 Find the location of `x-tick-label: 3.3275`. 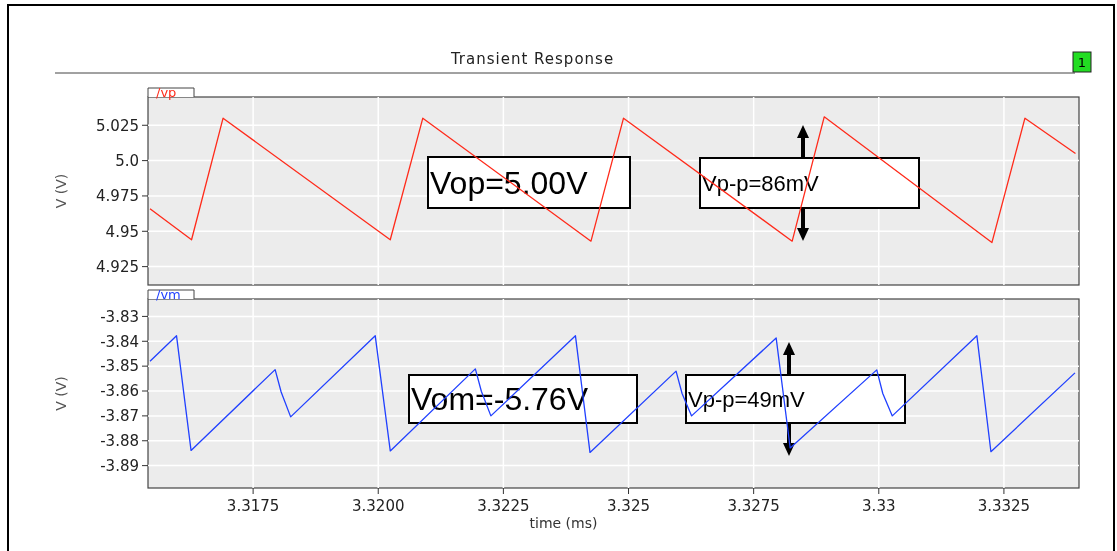

x-tick-label: 3.3275 is located at coordinates (753, 506).